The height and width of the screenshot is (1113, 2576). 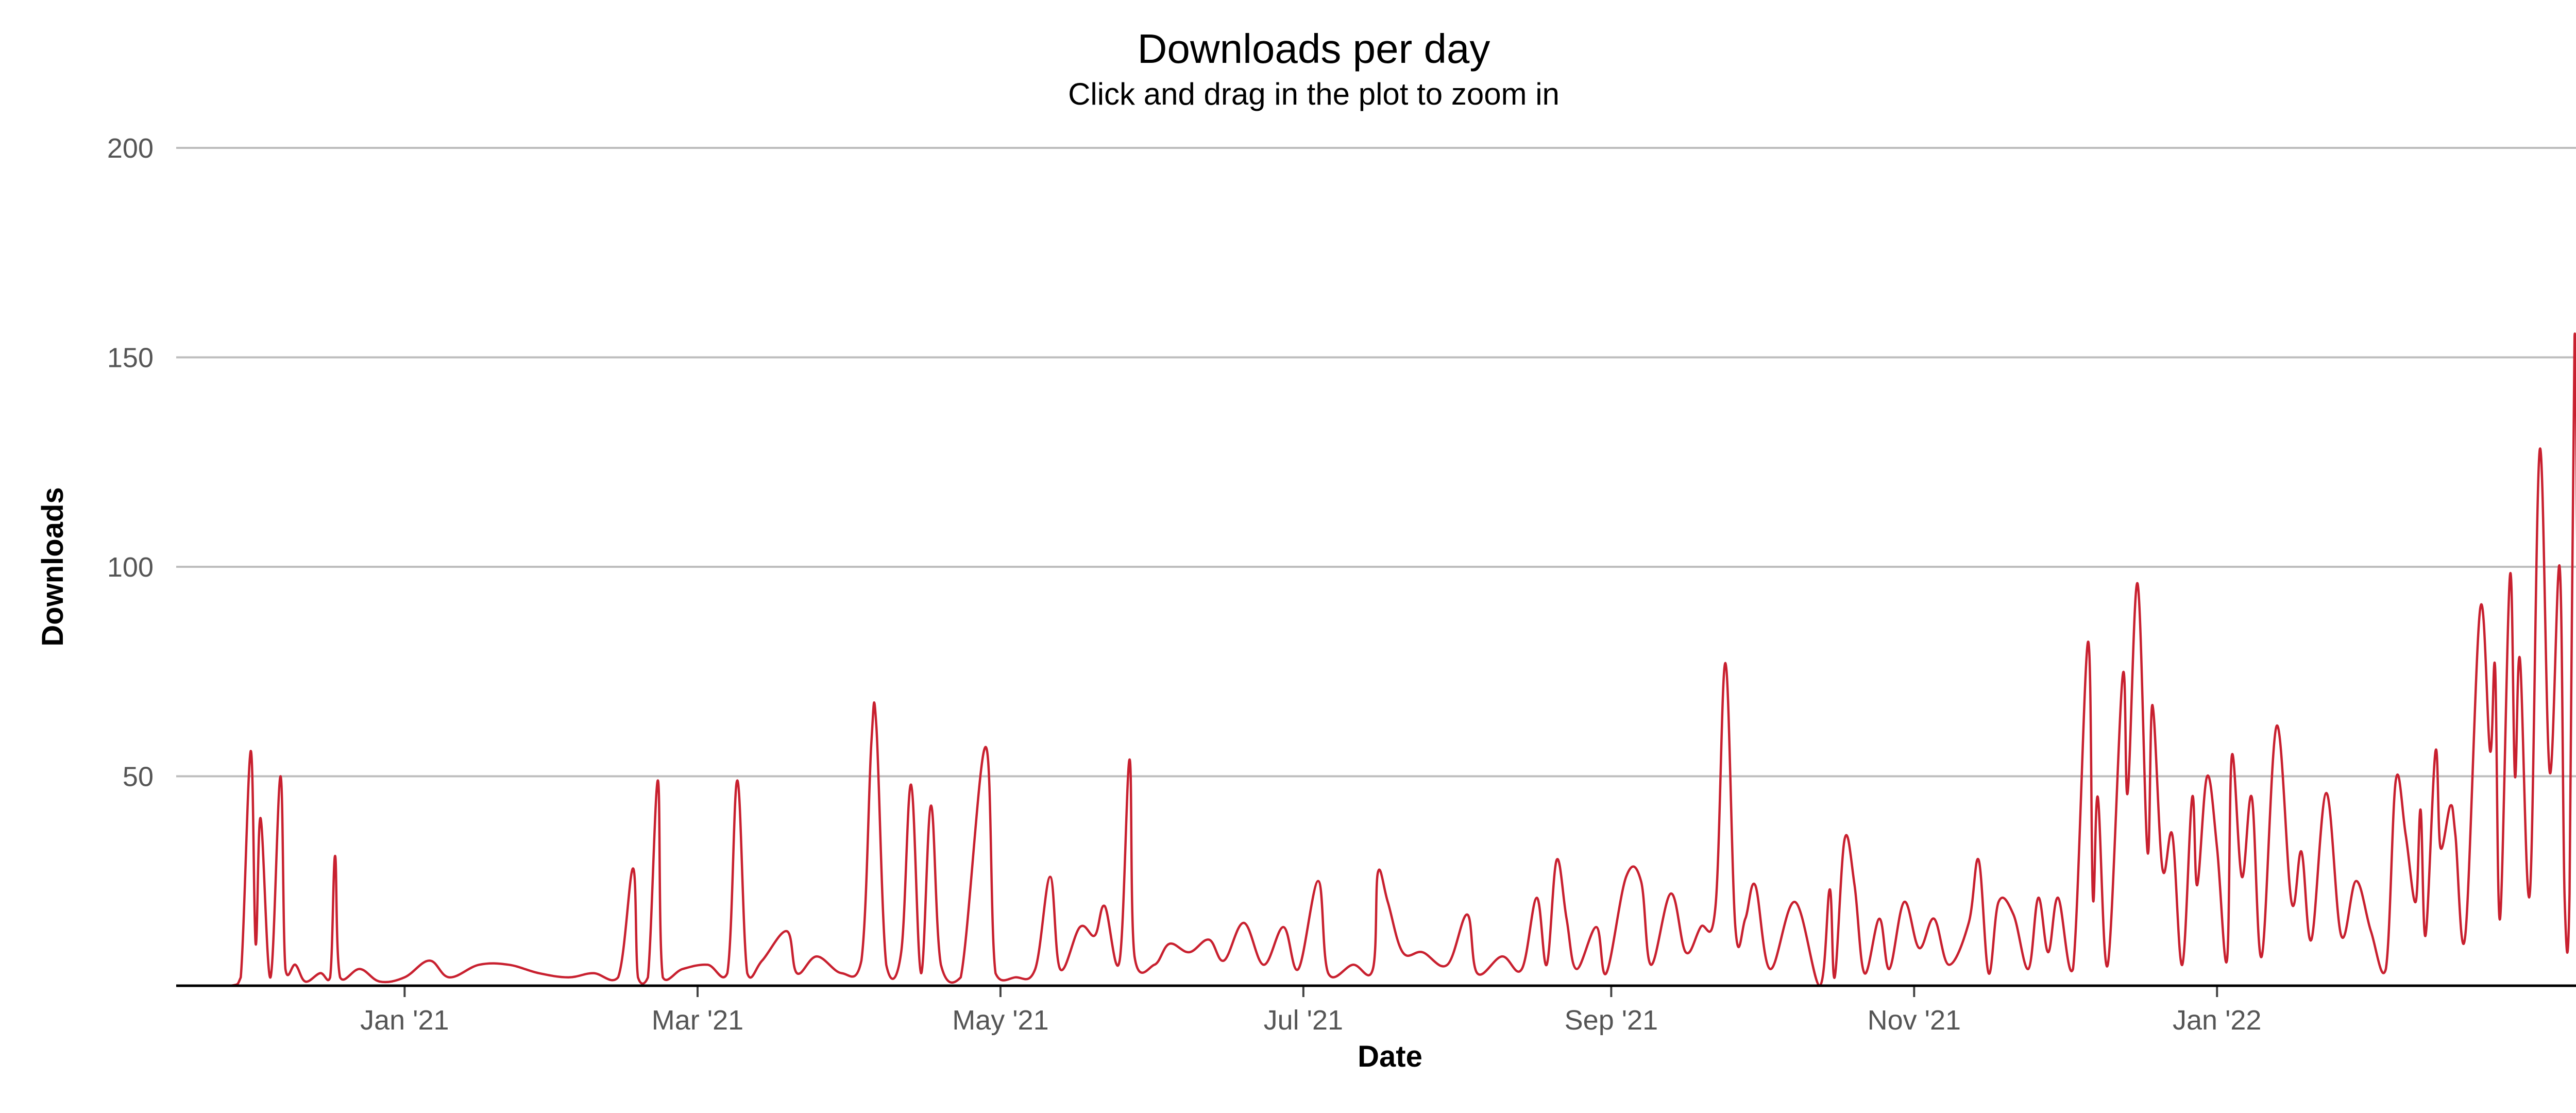 I want to click on x-tick-label: Jan '21, so click(x=404, y=1020).